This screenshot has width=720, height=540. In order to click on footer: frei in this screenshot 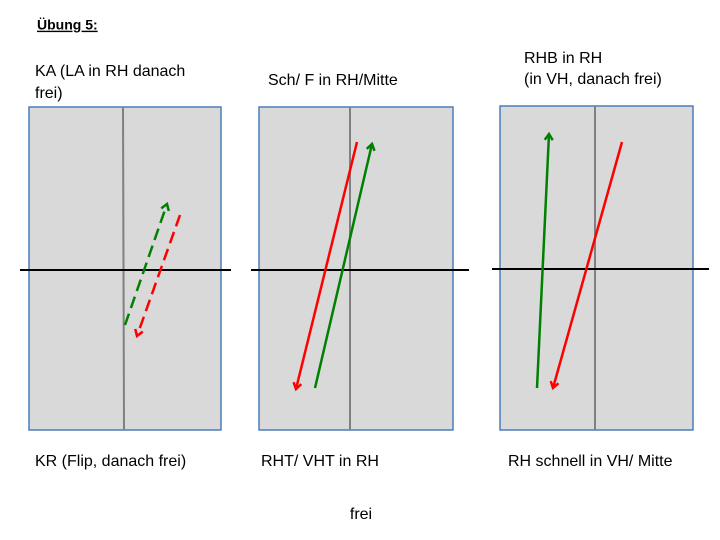, I will do `click(361, 514)`.